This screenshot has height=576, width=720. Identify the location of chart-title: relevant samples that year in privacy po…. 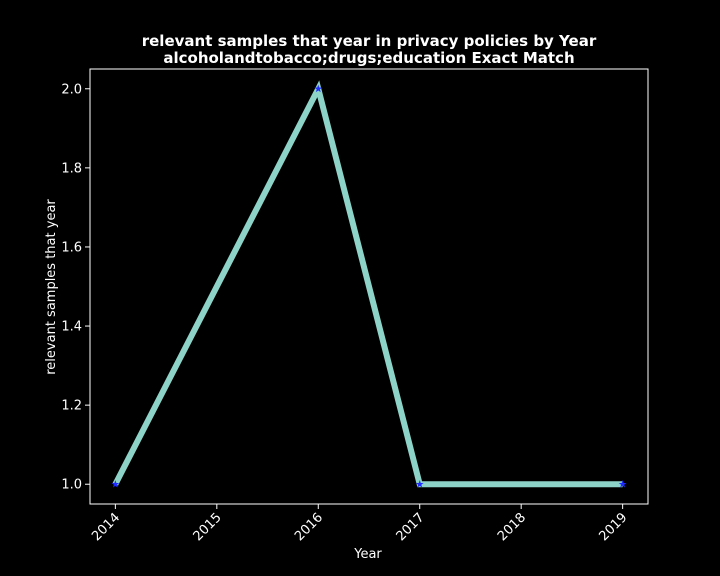
(369, 41).